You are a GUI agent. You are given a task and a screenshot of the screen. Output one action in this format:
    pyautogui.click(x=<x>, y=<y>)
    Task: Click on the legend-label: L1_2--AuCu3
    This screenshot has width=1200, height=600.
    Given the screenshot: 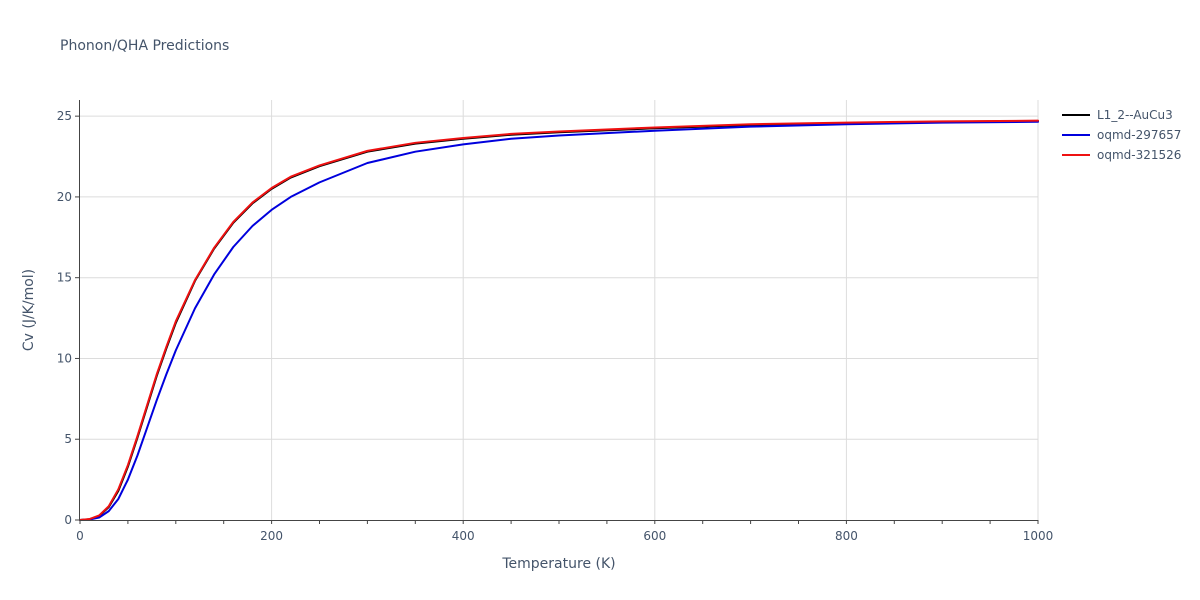 What is the action you would take?
    pyautogui.click(x=1135, y=115)
    